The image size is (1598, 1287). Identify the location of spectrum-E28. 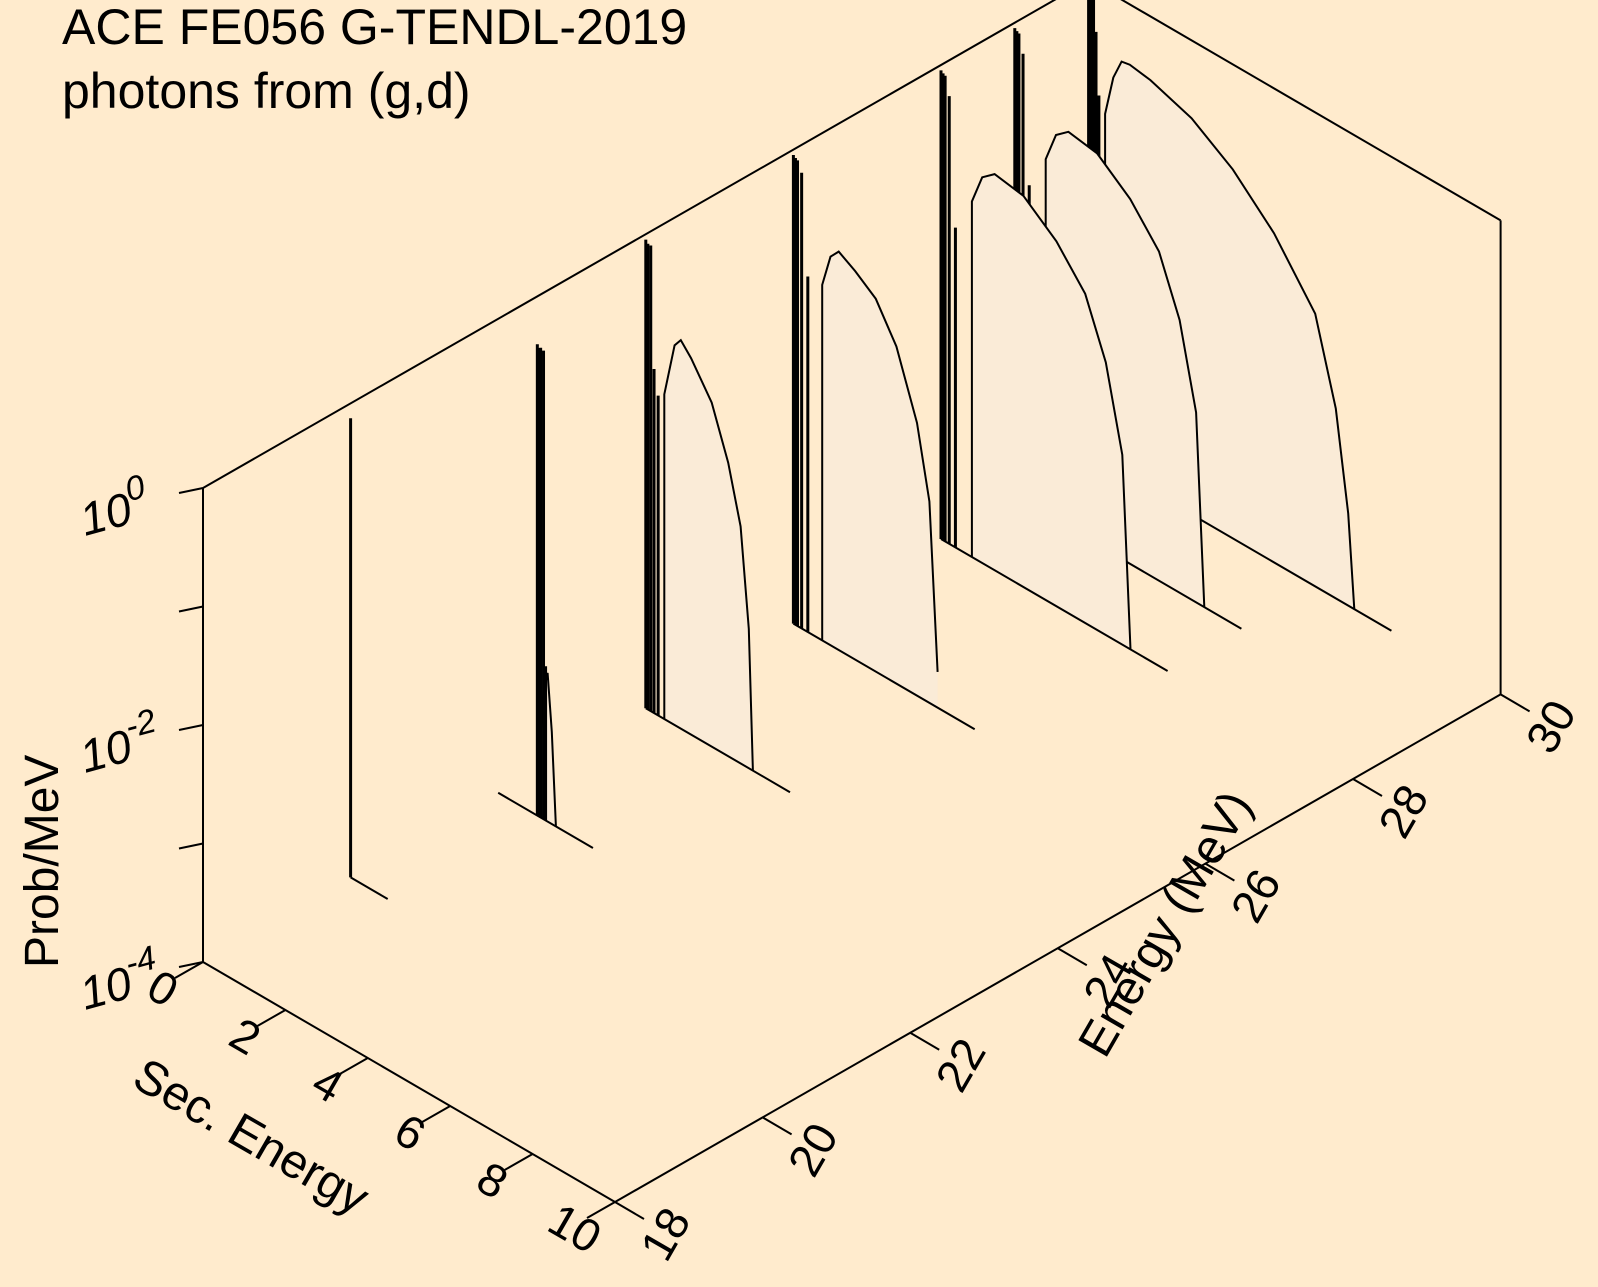
(1054, 371).